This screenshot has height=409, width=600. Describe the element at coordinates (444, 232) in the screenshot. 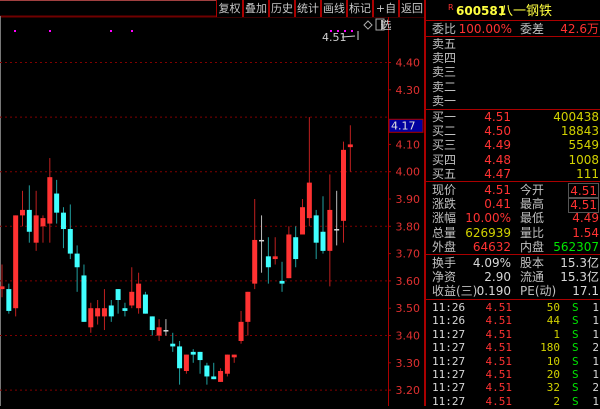

I see `stat-label: 总量` at that location.